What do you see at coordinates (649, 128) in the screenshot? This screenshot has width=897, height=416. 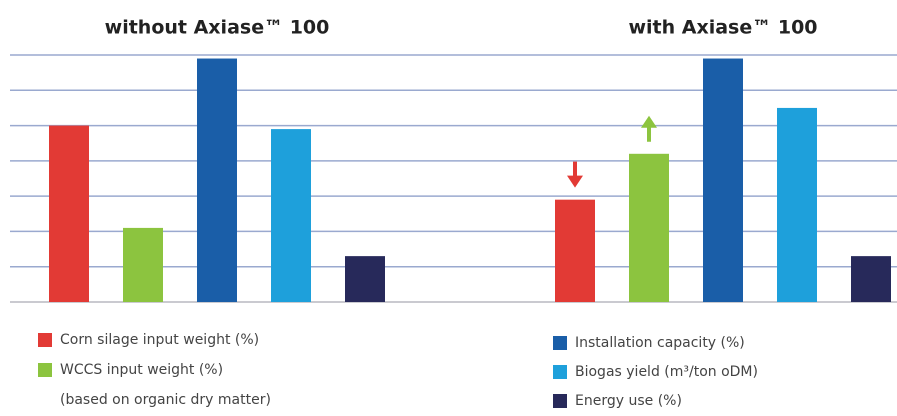 I see `arrow-up` at bounding box center [649, 128].